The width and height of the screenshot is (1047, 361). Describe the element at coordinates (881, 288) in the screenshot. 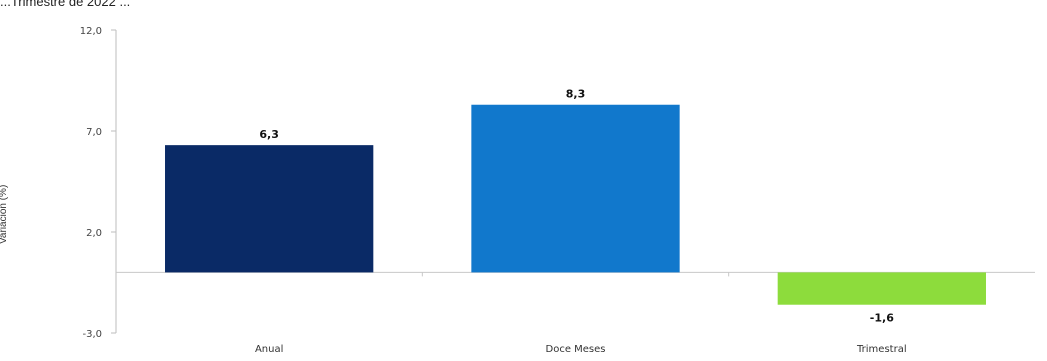

I see `bar-trimestral` at that location.